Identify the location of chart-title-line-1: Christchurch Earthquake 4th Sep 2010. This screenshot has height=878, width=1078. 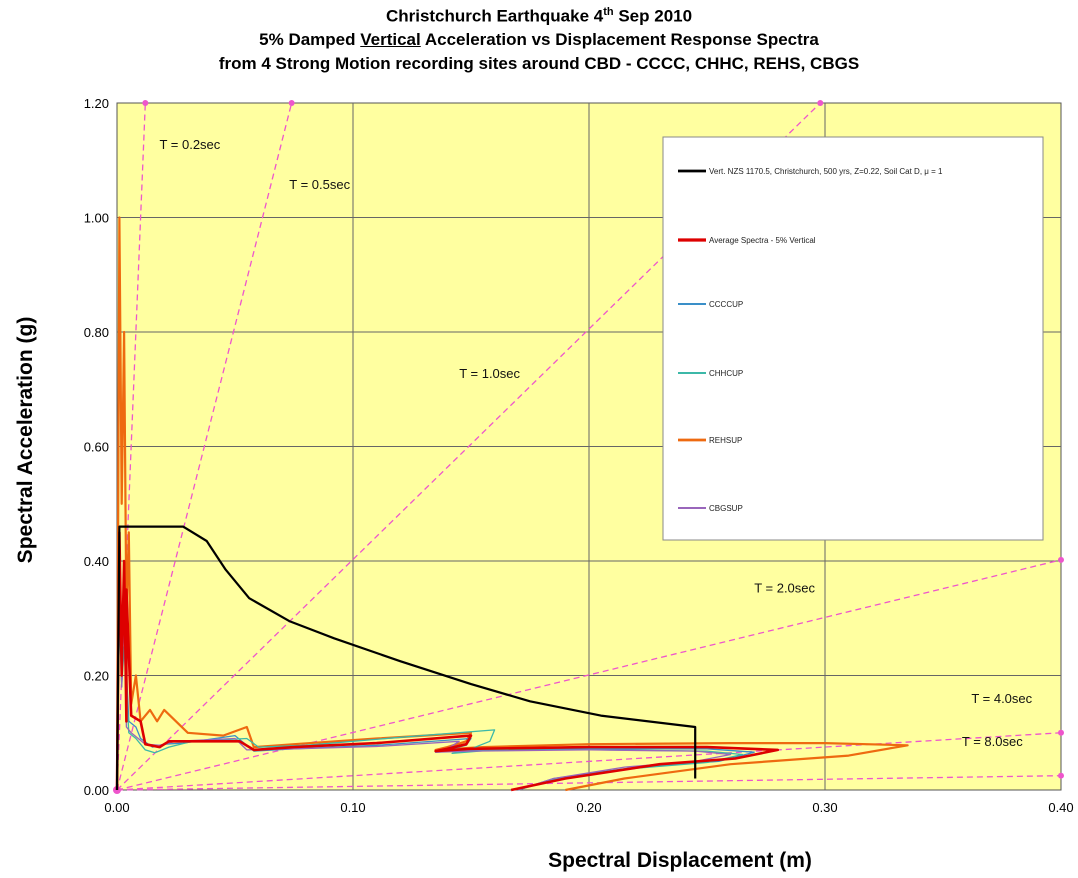
(539, 16).